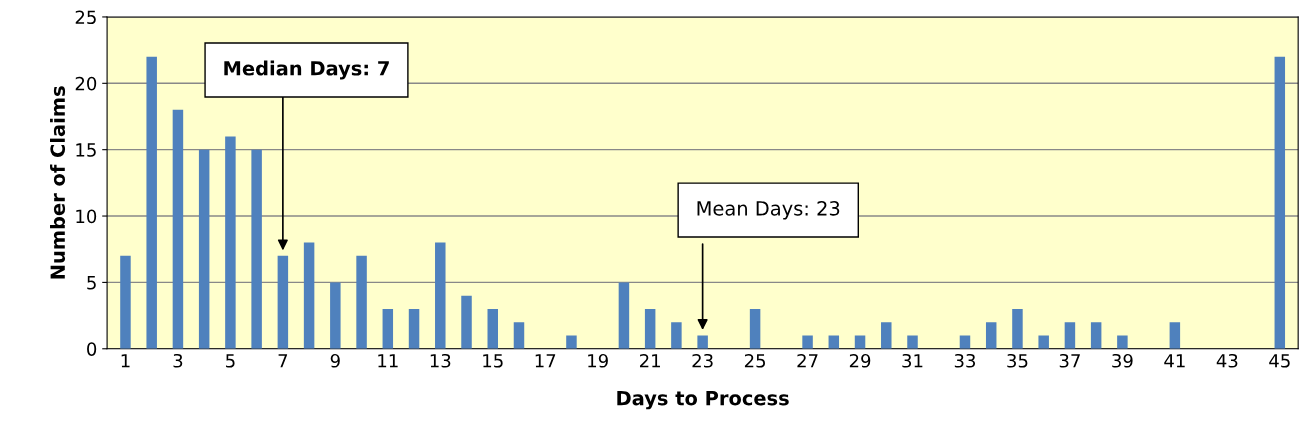 This screenshot has height=446, width=1306. What do you see at coordinates (388, 361) in the screenshot?
I see `x-tick-label: 11` at bounding box center [388, 361].